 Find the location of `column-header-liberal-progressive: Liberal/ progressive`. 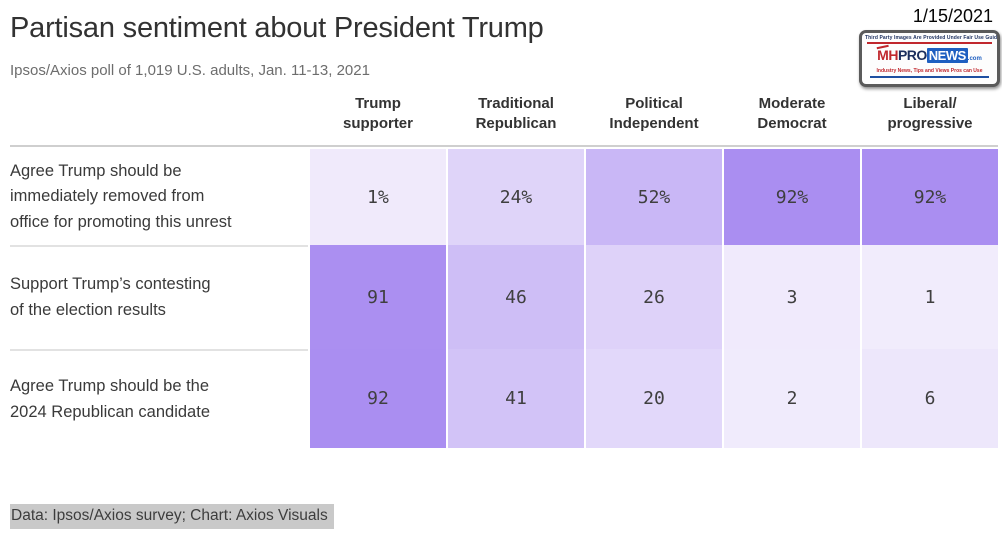

column-header-liberal-progressive: Liberal/ progressive is located at coordinates (930, 113).